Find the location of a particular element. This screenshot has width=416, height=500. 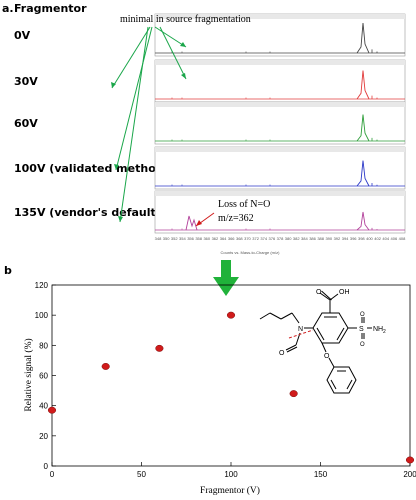

spectra-x-tick: 380 is located at coordinates (288, 238).